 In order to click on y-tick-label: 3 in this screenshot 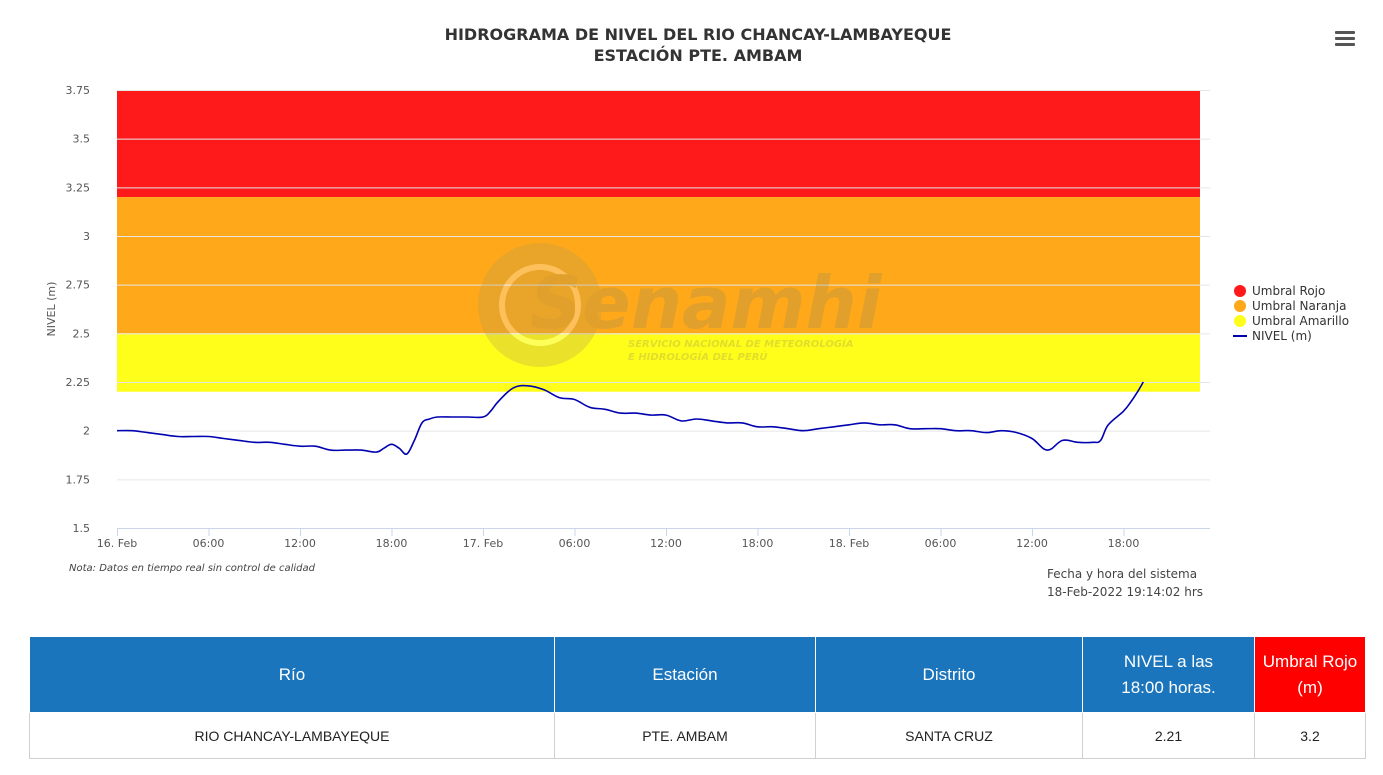, I will do `click(86, 236)`.